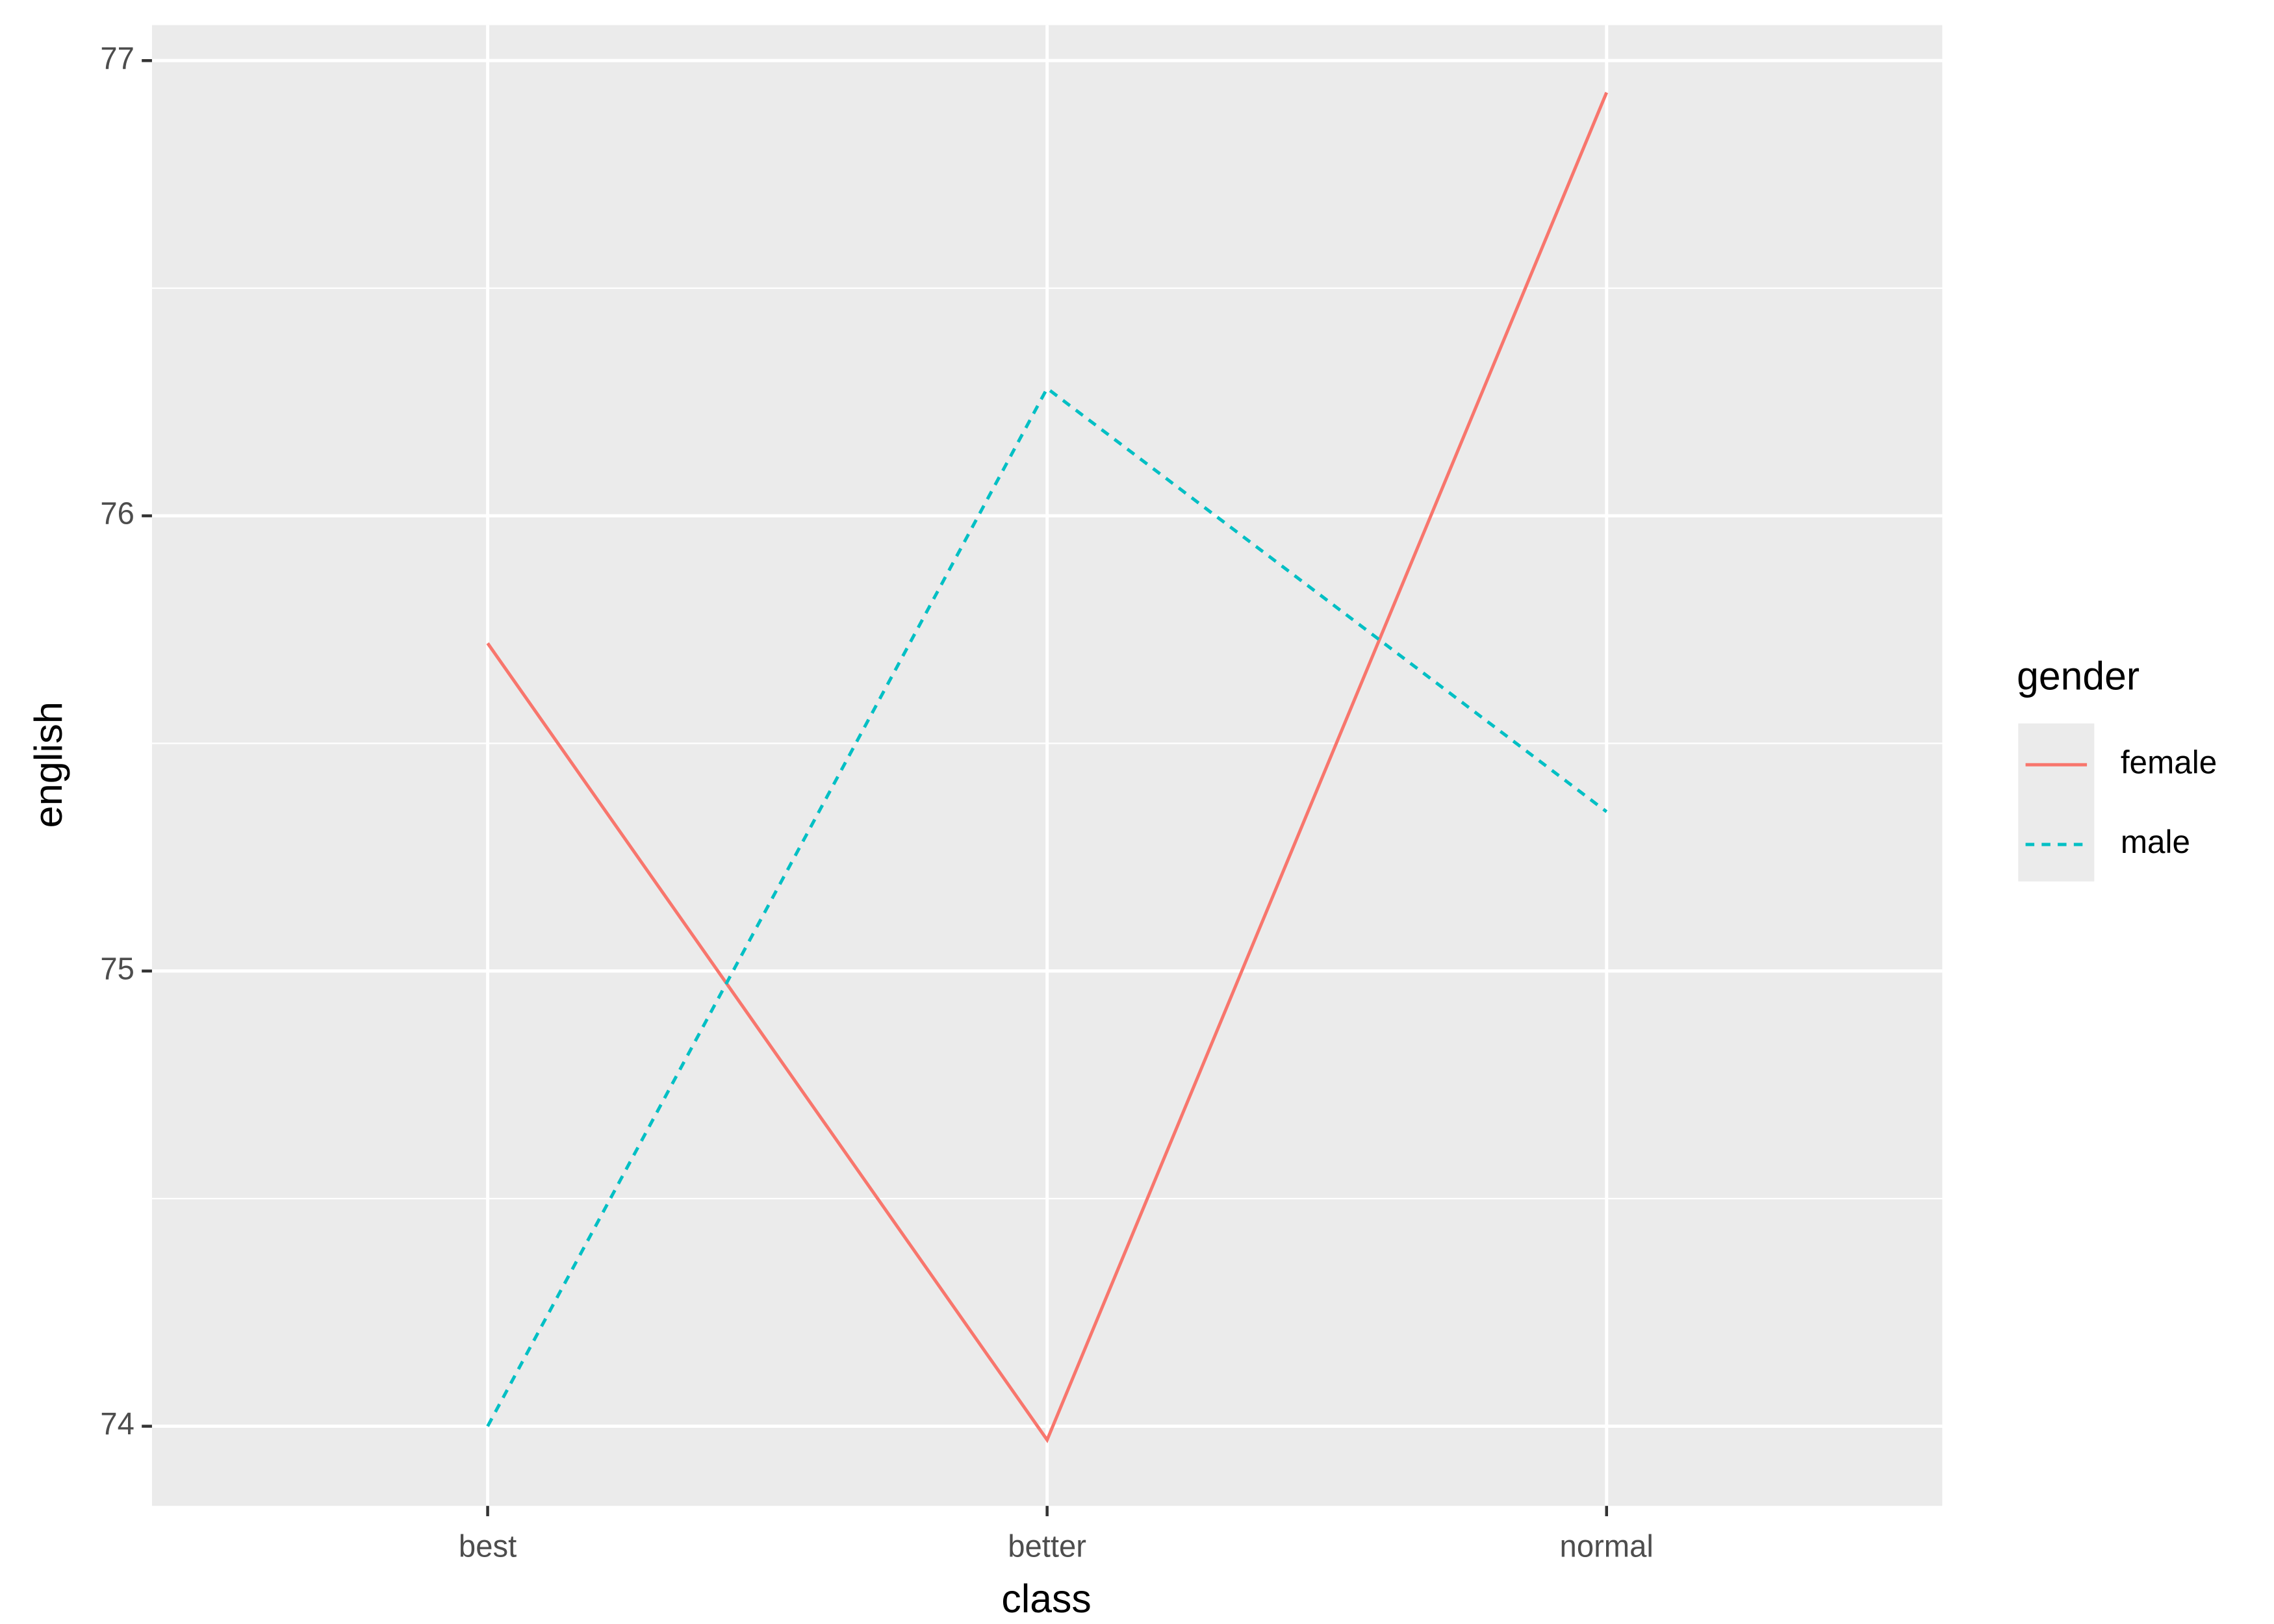  Describe the element at coordinates (2169, 762) in the screenshot. I see `legend-label: female` at that location.